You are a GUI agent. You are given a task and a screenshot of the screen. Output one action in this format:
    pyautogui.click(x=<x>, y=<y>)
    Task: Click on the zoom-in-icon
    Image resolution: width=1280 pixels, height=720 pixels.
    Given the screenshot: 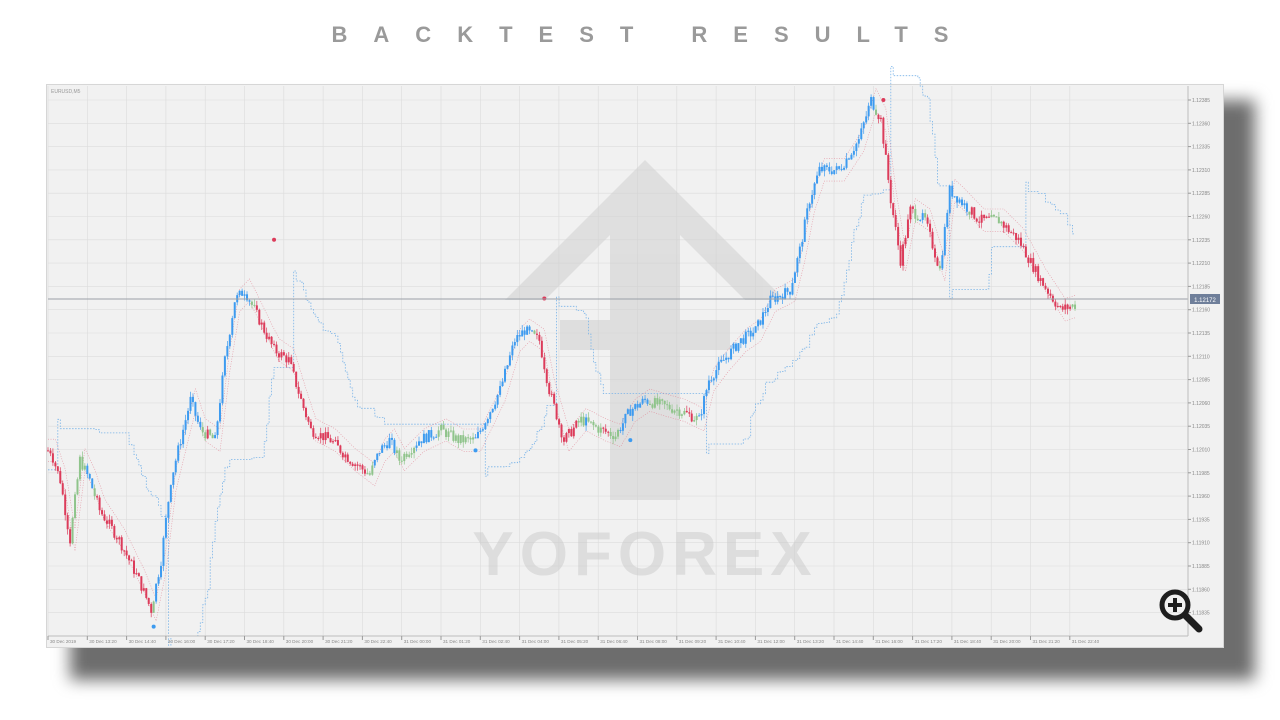 What is the action you would take?
    pyautogui.click(x=1181, y=611)
    